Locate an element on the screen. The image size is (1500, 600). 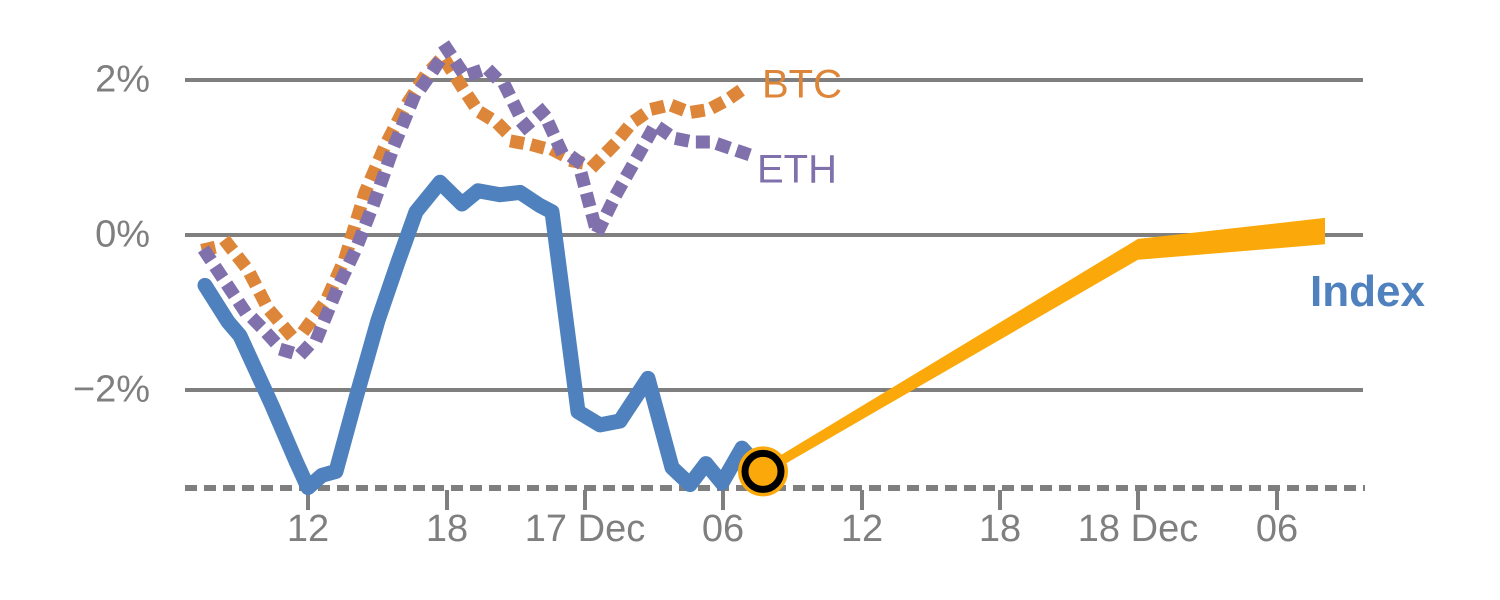
ytick-label-2pct: 2% is located at coordinates (122, 79).